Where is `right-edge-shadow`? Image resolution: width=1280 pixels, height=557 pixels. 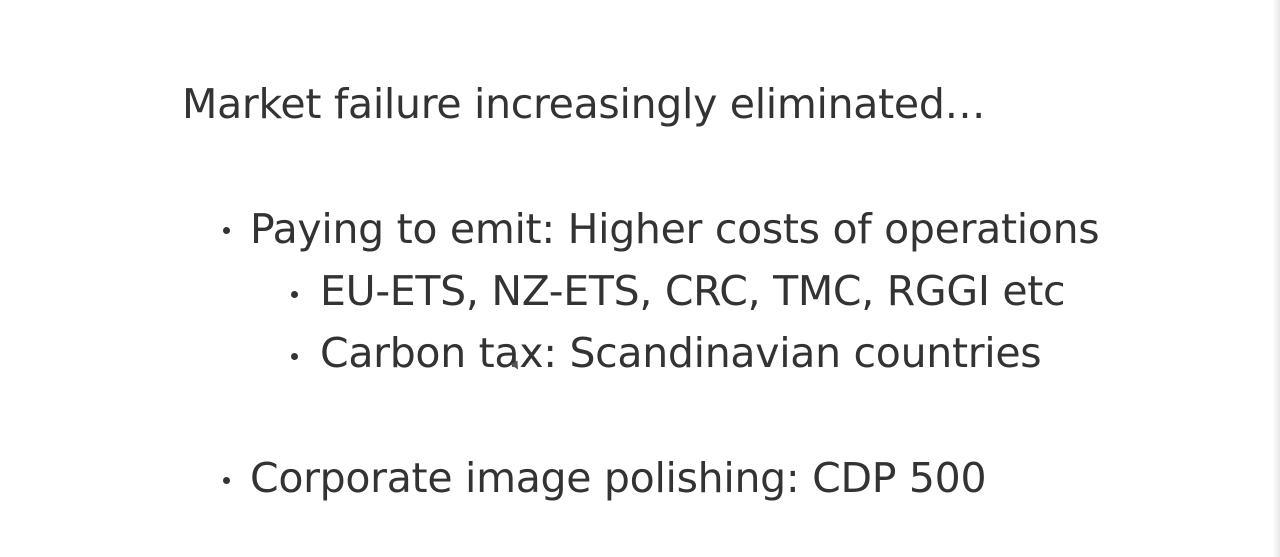 right-edge-shadow is located at coordinates (1276, 278).